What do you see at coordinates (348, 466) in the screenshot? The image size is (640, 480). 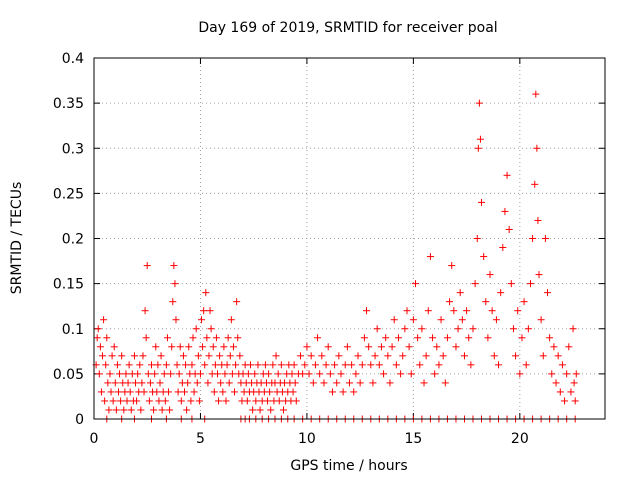 I see `x-axis-title: GPS time / hours` at bounding box center [348, 466].